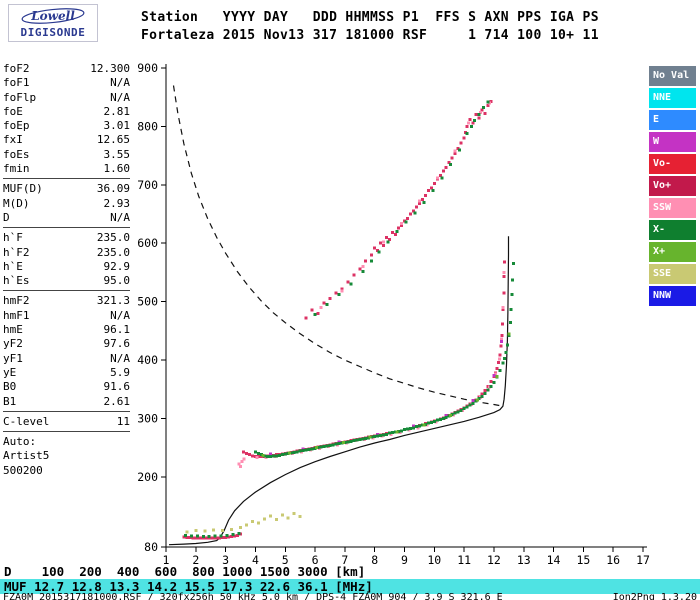 This screenshot has height=600, width=700. What do you see at coordinates (401, 208) in the screenshot?
I see `second-hop-green` at bounding box center [401, 208].